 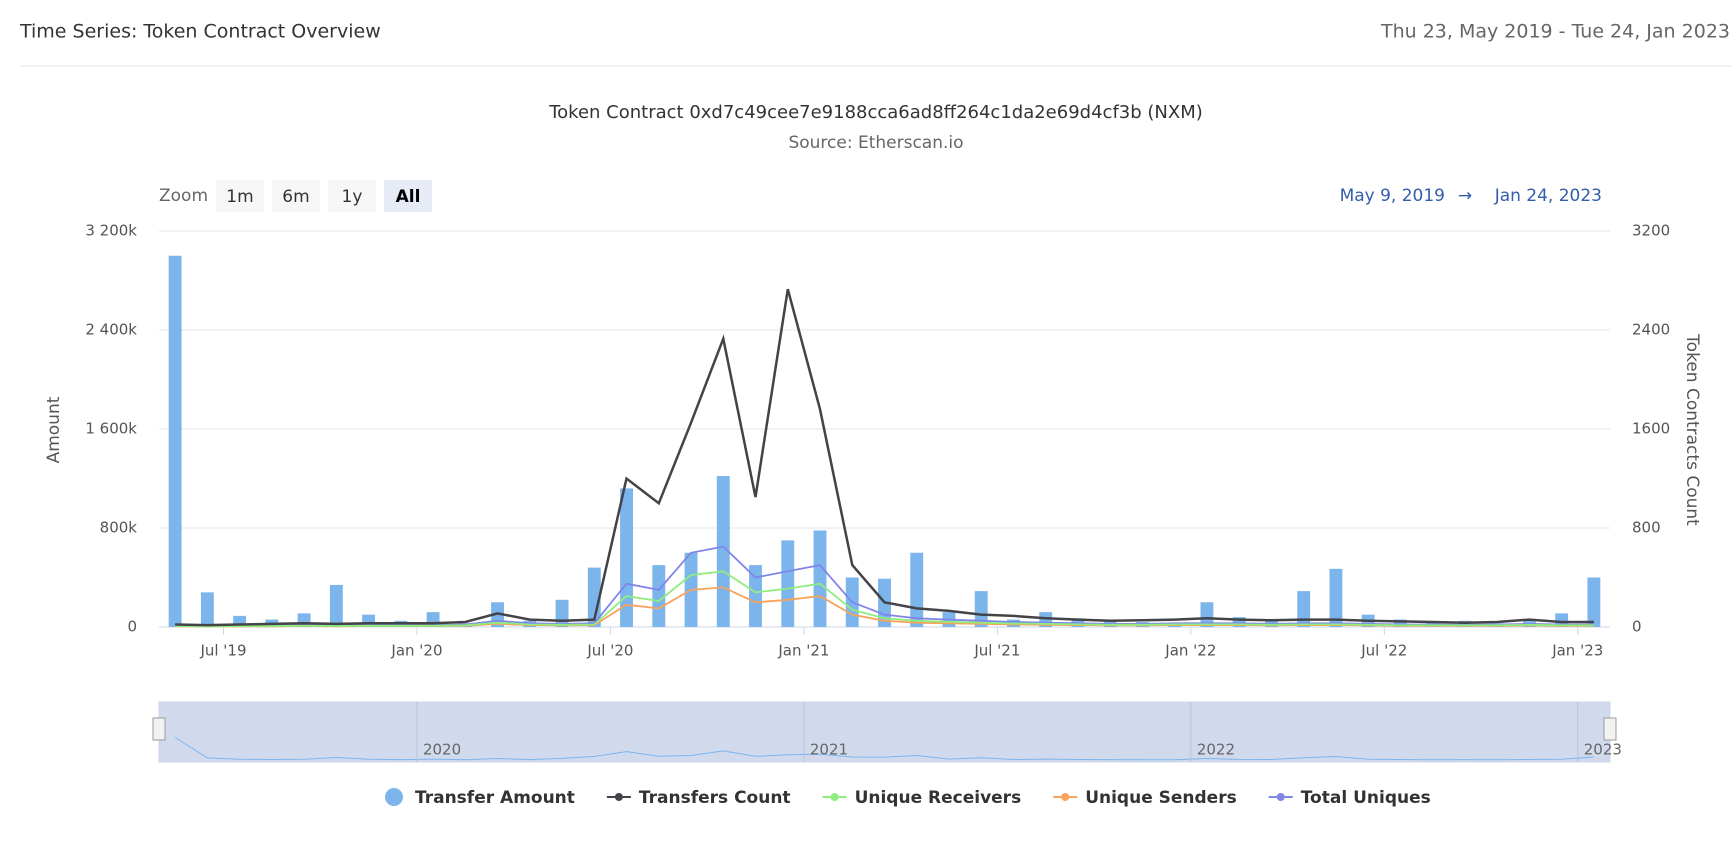 I want to click on zoom-button-label: 1y, so click(x=352, y=197).